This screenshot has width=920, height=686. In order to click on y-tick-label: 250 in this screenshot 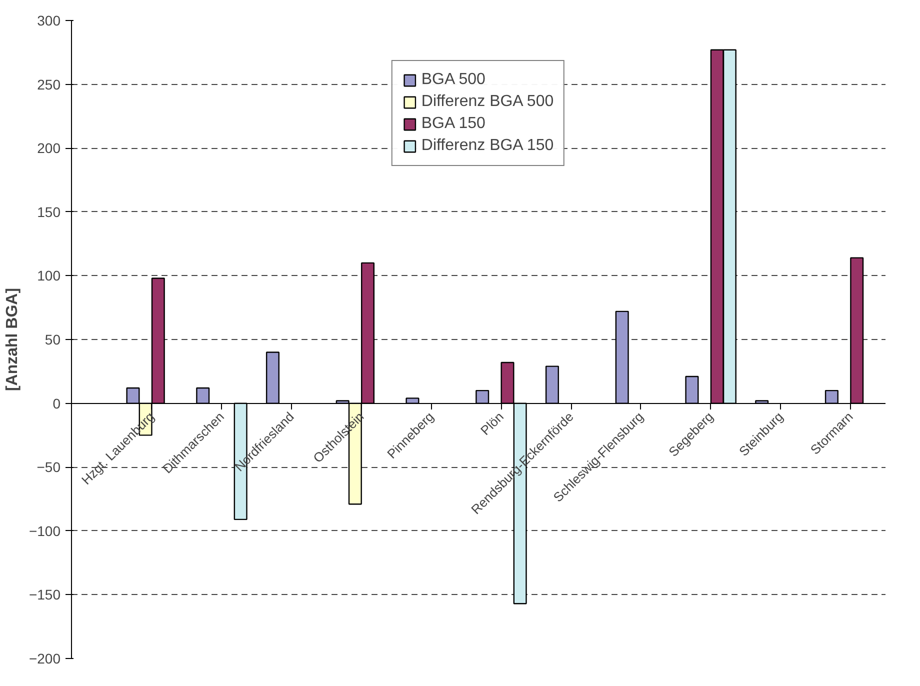, I will do `click(49, 84)`.